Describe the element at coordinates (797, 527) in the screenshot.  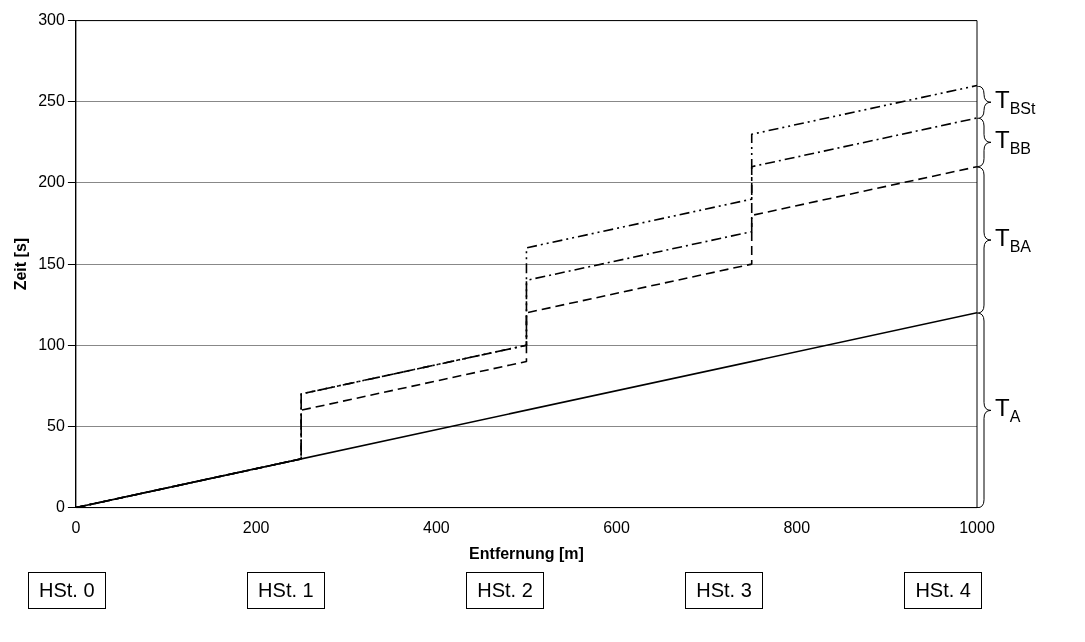
I see `x-tick-label: 800` at that location.